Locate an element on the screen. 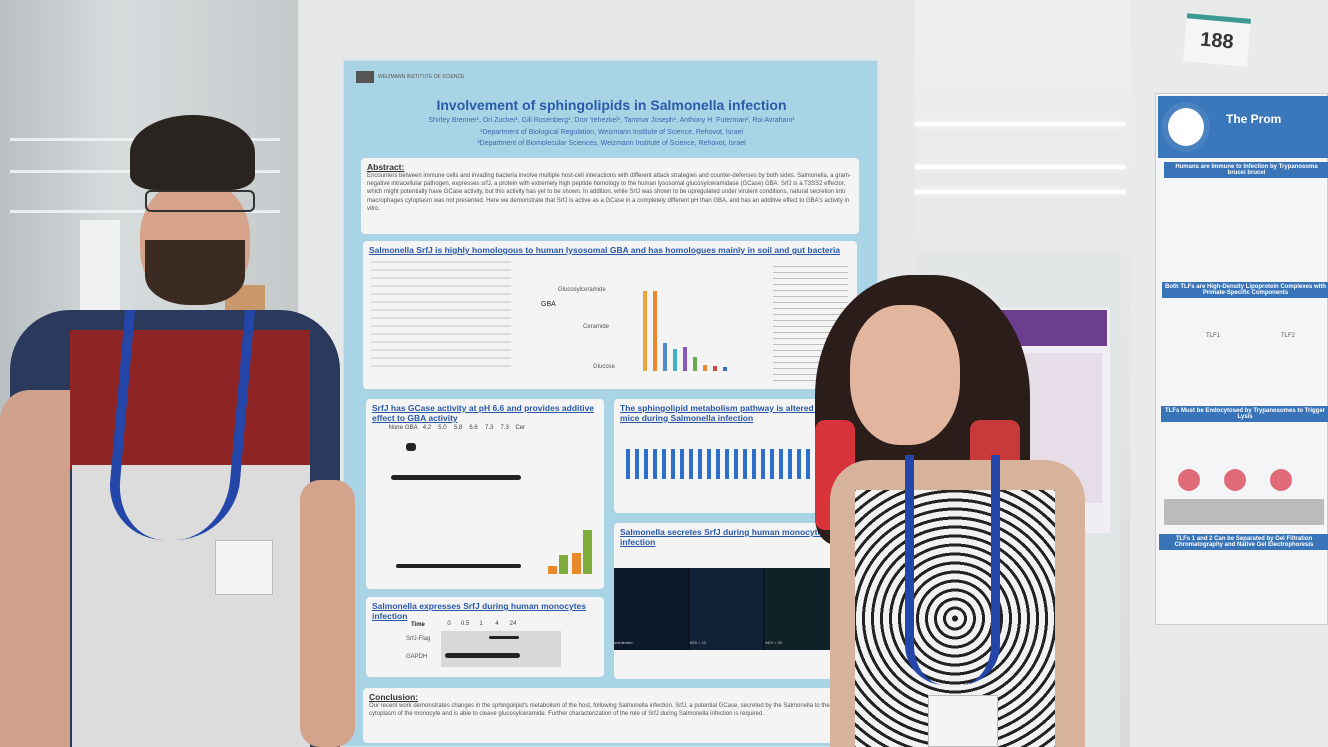 This screenshot has width=1328, height=747. institute-name: WEIZMANN INSTITUTE OF SCIENCE is located at coordinates (421, 77).